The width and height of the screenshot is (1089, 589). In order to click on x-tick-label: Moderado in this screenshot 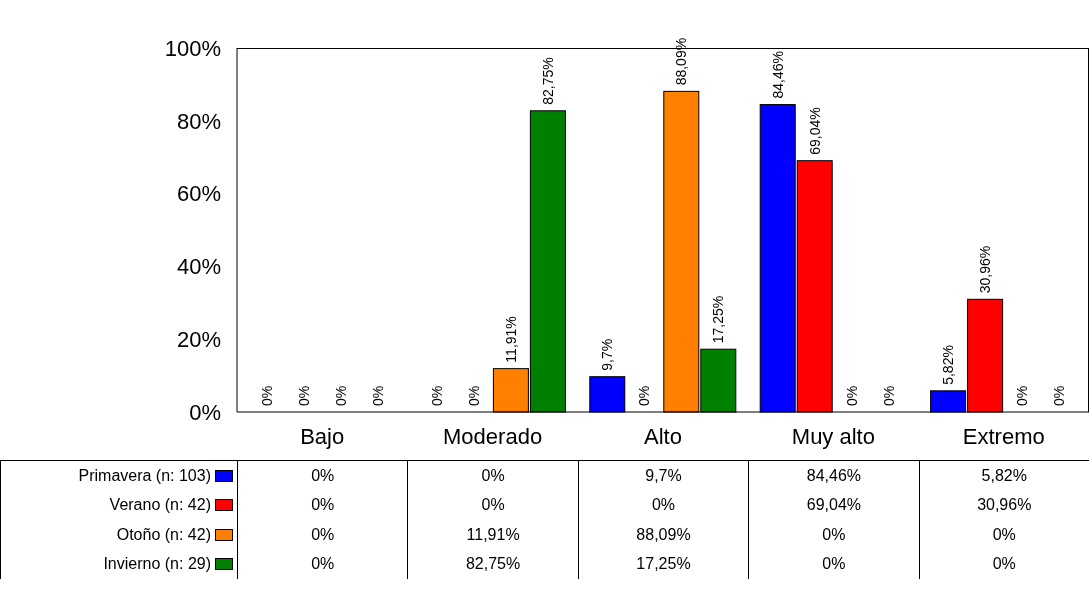, I will do `click(493, 436)`.